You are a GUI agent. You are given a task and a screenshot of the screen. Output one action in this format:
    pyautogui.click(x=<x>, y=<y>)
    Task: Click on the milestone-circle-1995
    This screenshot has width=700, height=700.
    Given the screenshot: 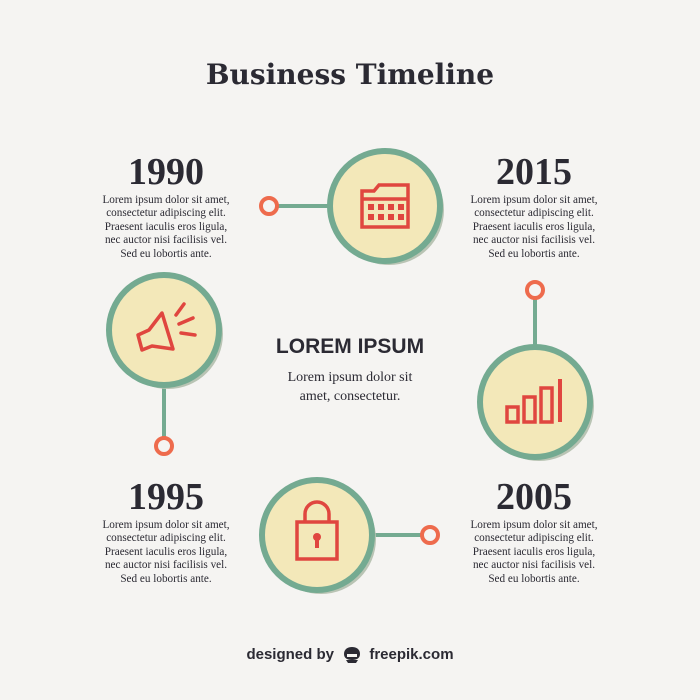 What is the action you would take?
    pyautogui.click(x=317, y=535)
    